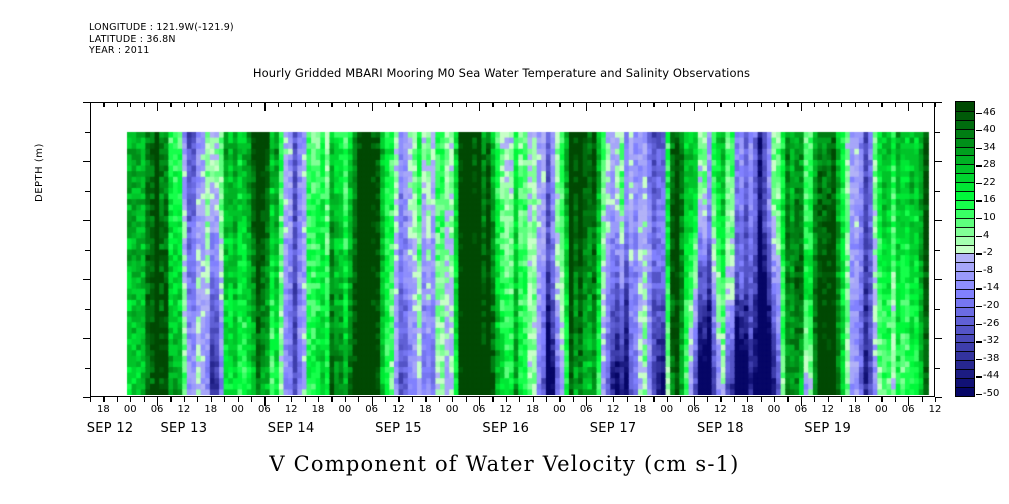  I want to click on time-axis-day-label: SEP 16, so click(506, 428).